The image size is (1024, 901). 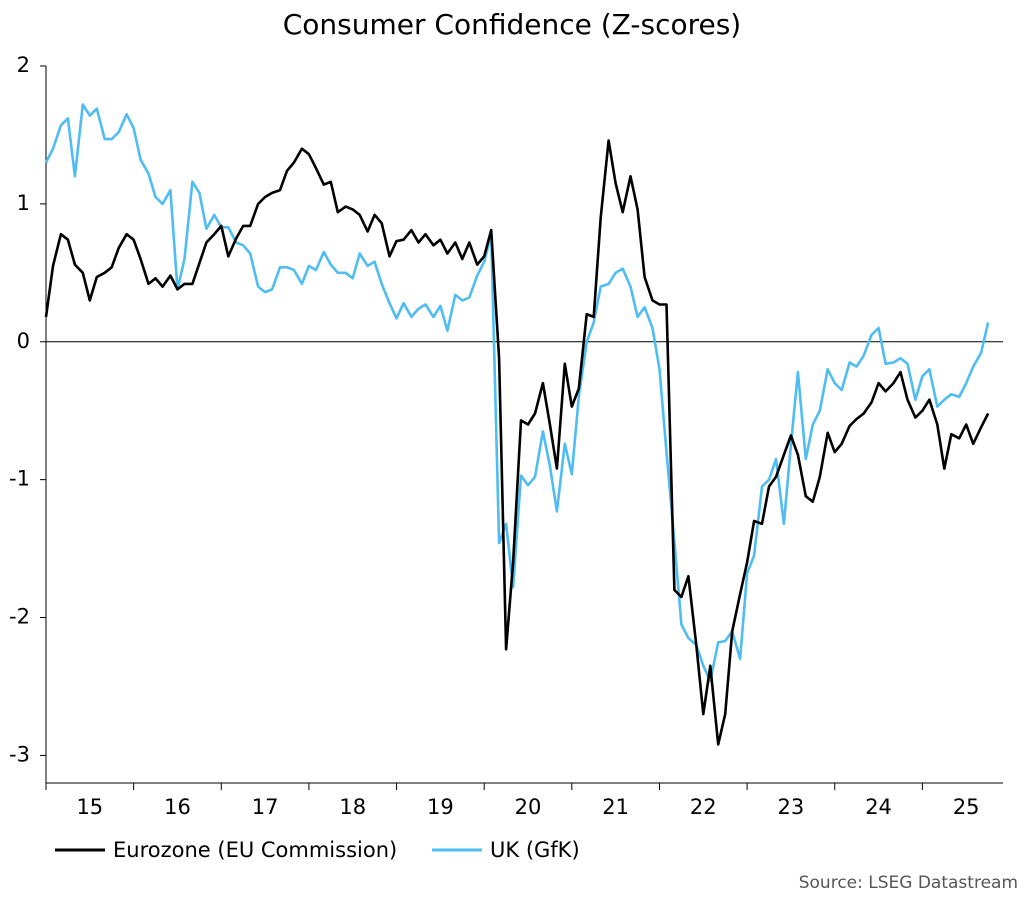 What do you see at coordinates (352, 807) in the screenshot?
I see `x-tick-label: 18` at bounding box center [352, 807].